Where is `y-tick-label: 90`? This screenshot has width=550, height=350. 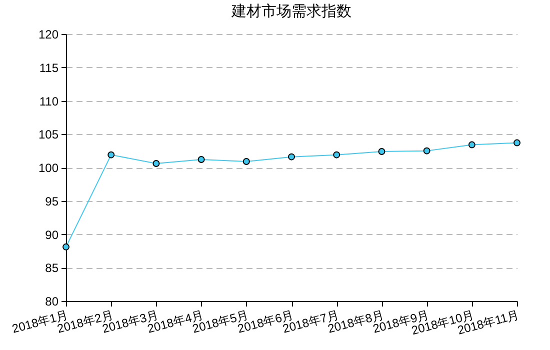
y-tick-label: 90 is located at coordinates (52, 235).